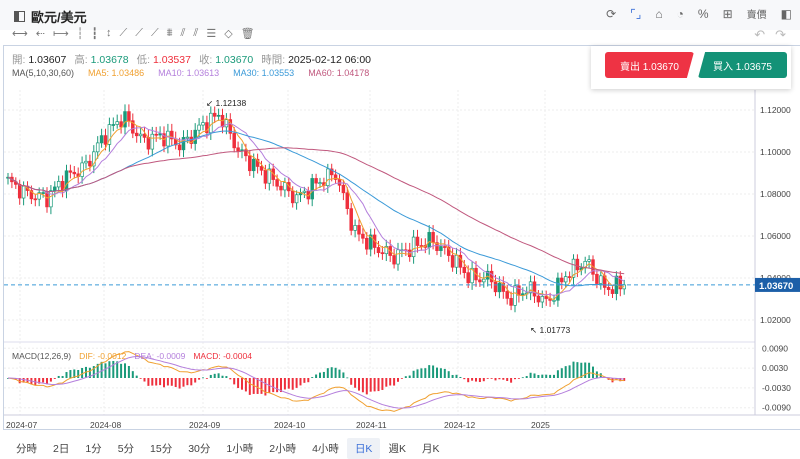 The height and width of the screenshot is (459, 800). Describe the element at coordinates (59, 17) in the screenshot. I see `title-text: 歐元/美元` at that location.